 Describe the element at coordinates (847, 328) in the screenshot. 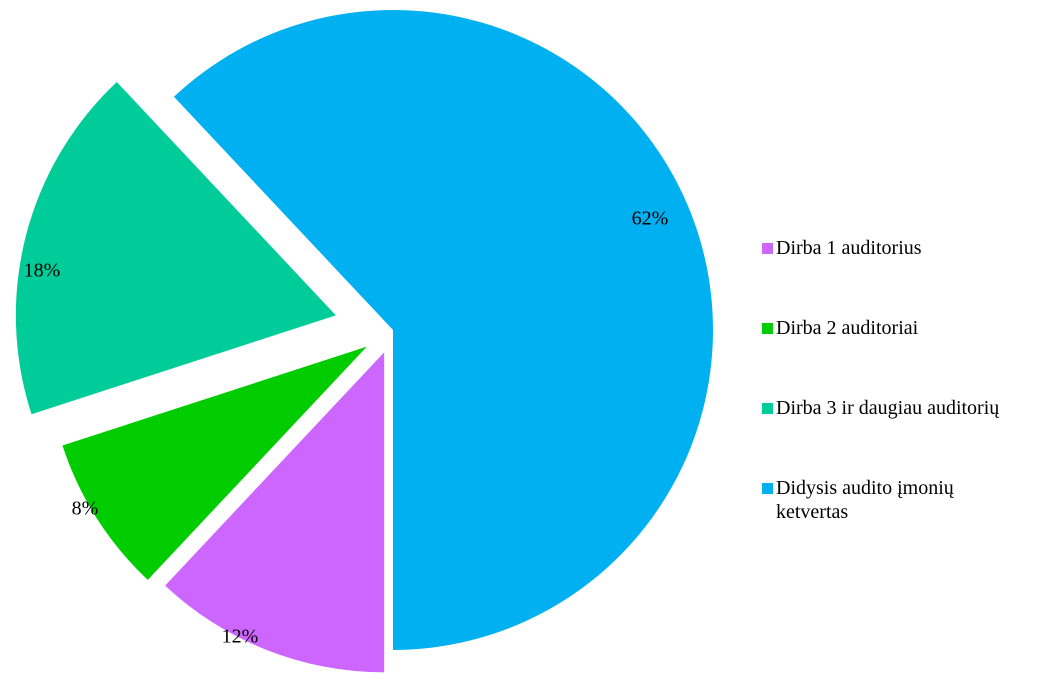

I see `legend-label-2: Dirba 2 auditoriai` at that location.